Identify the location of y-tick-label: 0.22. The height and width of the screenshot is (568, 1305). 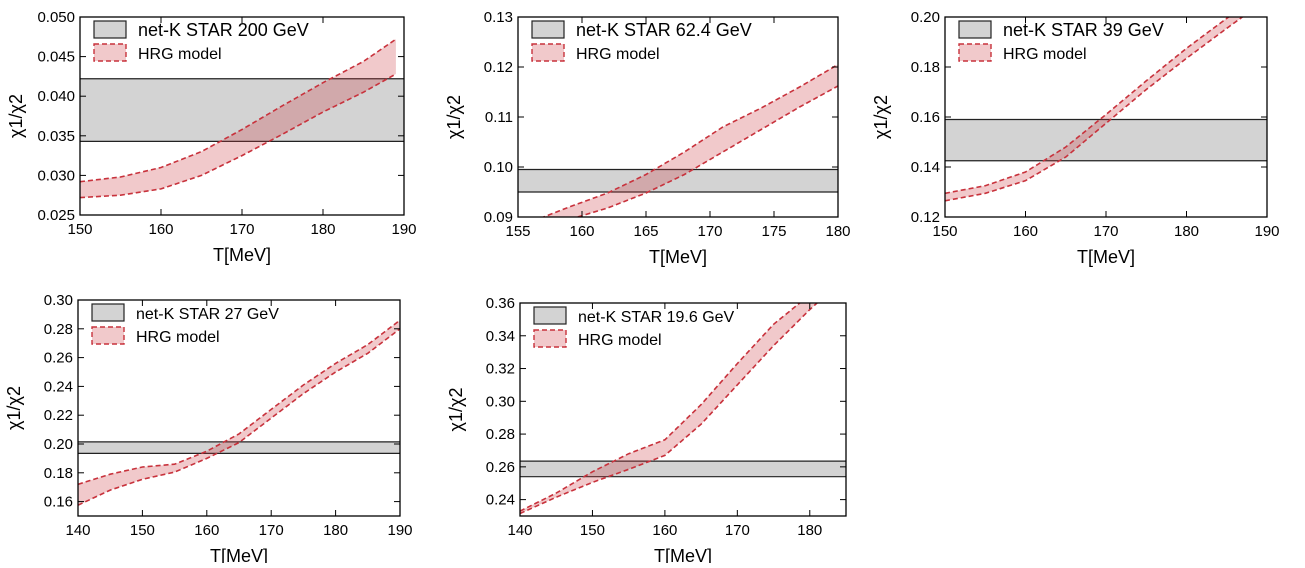
(58, 415).